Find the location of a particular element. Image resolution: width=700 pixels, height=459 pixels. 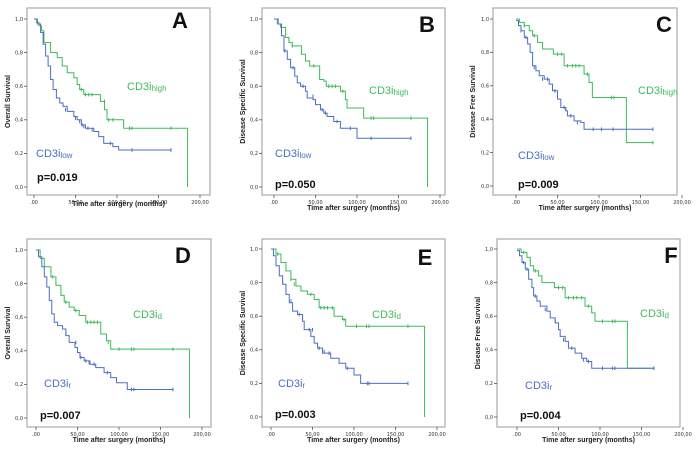

group-label-sub: high is located at coordinates (400, 92).